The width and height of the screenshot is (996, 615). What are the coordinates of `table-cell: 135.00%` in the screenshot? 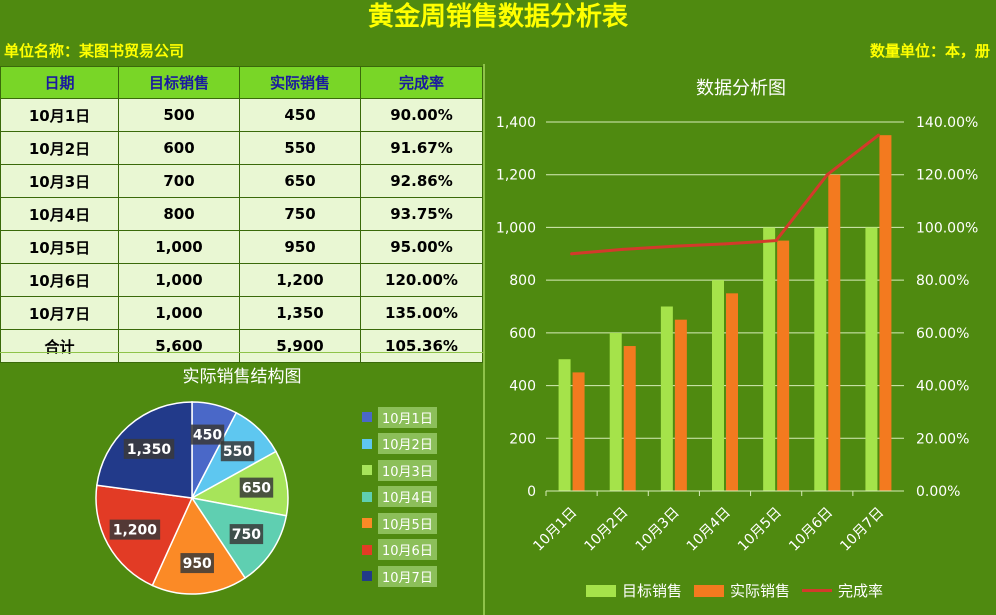 It's located at (421, 313).